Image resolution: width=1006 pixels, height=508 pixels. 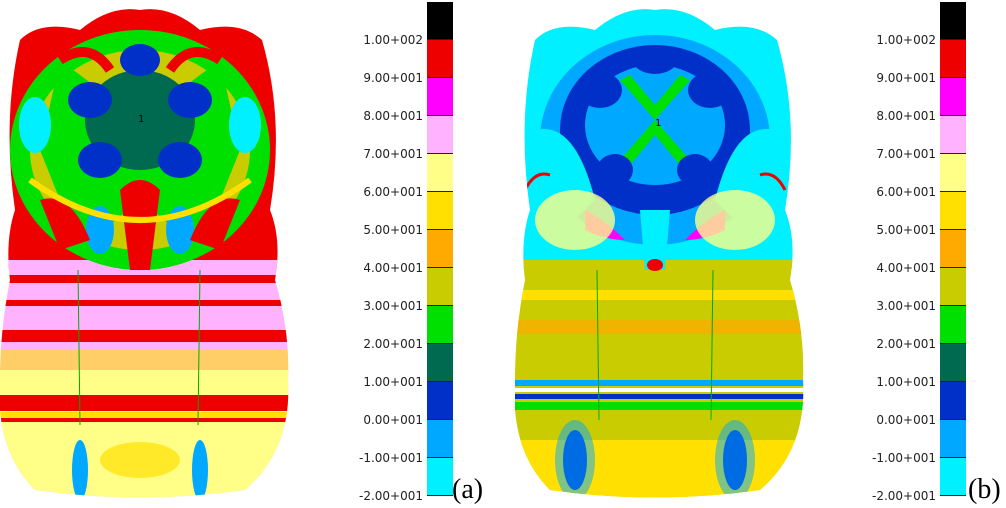 I want to click on node-label-a: 1, so click(x=141, y=119).